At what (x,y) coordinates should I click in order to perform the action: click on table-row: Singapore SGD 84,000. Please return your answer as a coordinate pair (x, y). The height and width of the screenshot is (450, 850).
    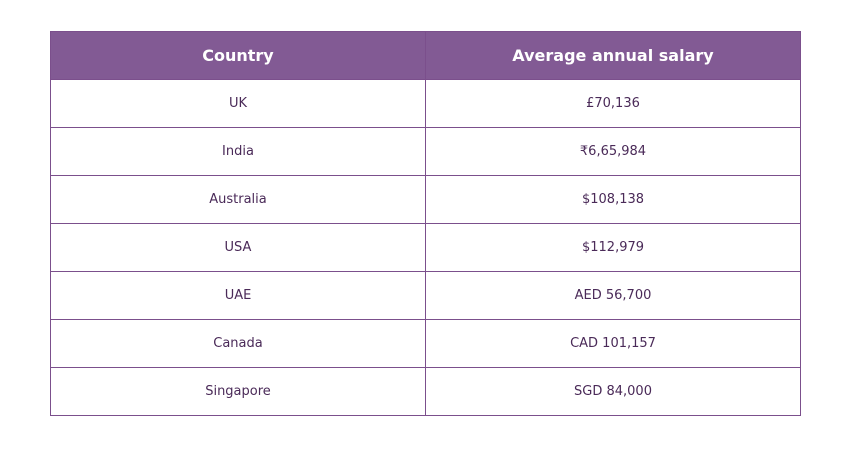
    Looking at the image, I should click on (425, 391).